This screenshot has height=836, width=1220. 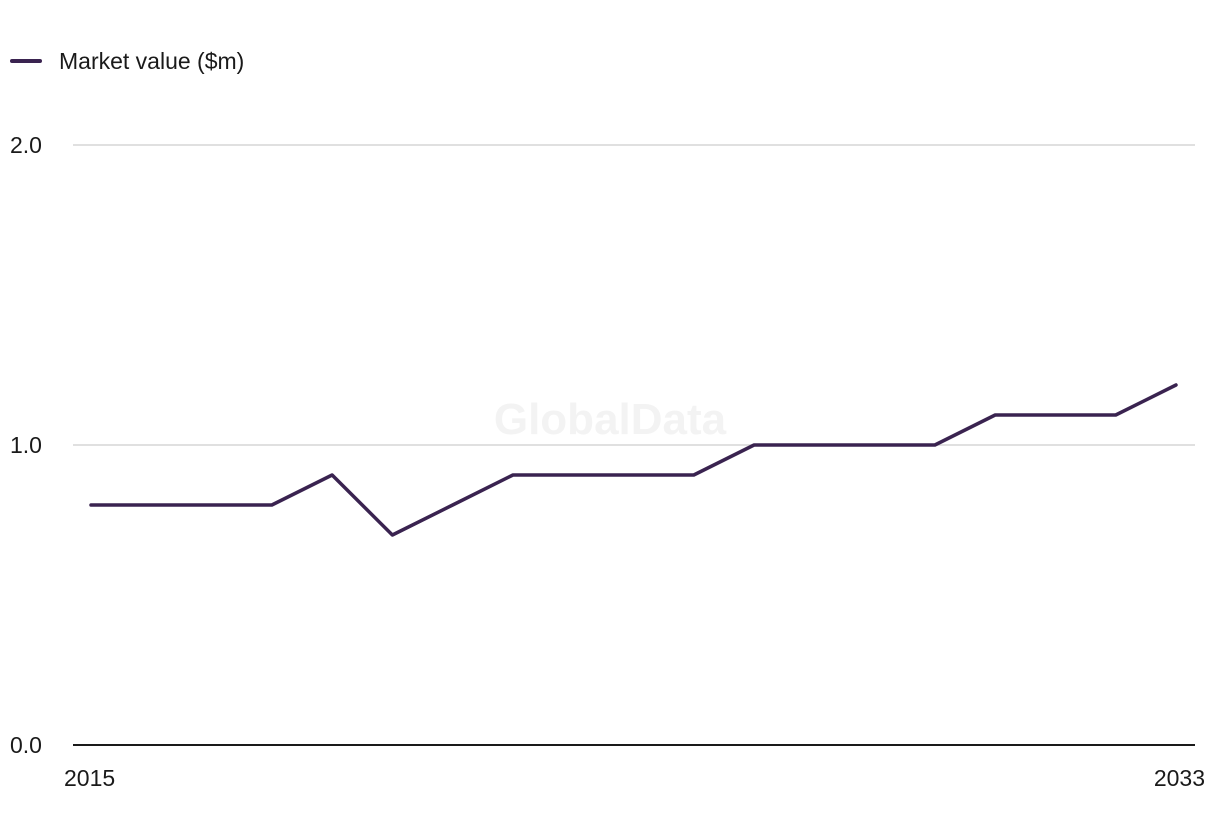 What do you see at coordinates (634, 778) in the screenshot?
I see `x-axis-ticks: 2015 2033` at bounding box center [634, 778].